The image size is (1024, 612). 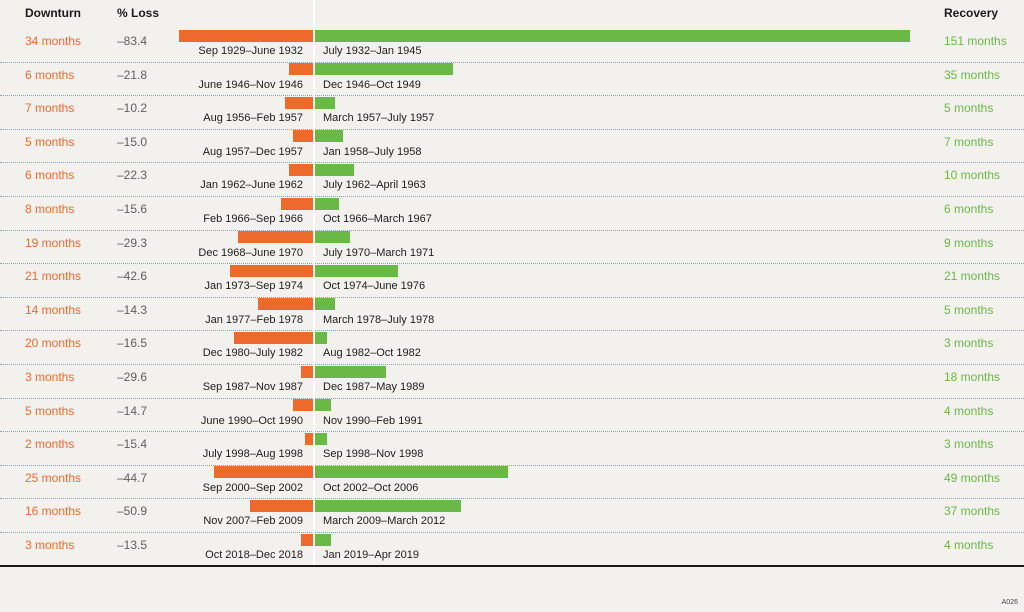 What do you see at coordinates (132, 410) in the screenshot?
I see `loss-value: –14.7` at bounding box center [132, 410].